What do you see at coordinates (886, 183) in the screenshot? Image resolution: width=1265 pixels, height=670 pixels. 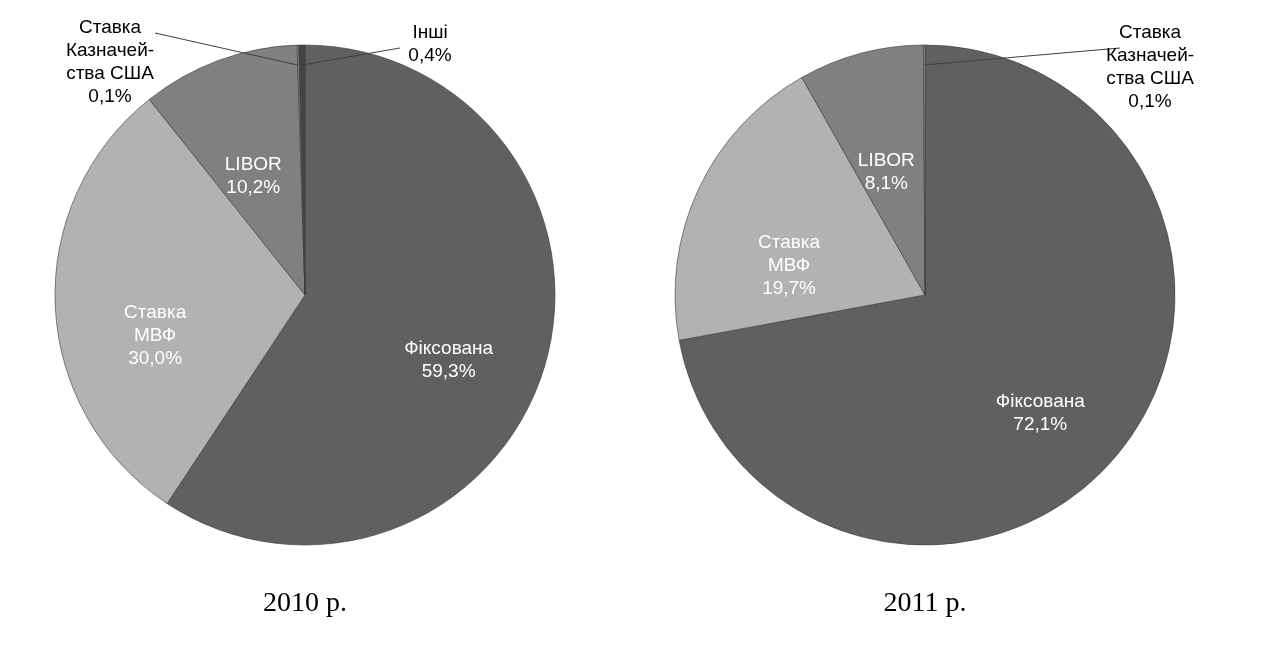 I see `data-label: 8,1%` at bounding box center [886, 183].